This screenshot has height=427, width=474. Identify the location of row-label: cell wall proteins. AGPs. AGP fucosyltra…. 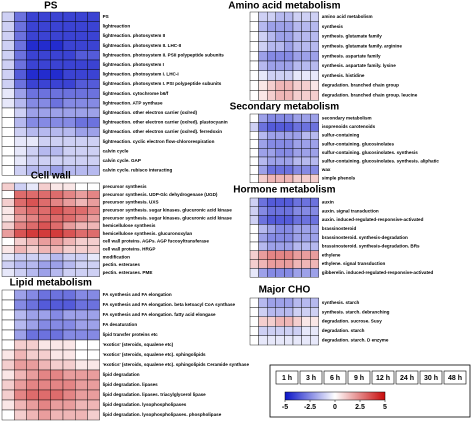
(156, 241).